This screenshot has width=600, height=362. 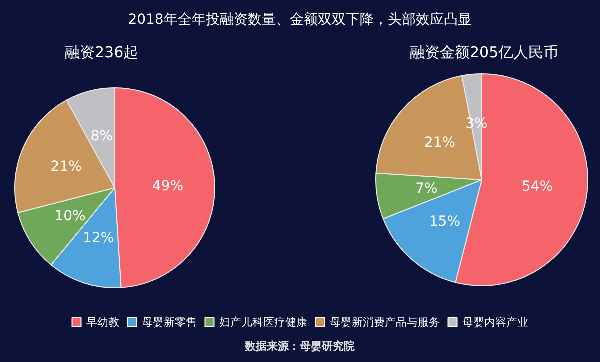 I want to click on legend-label: 母婴内容产业, so click(x=495, y=322).